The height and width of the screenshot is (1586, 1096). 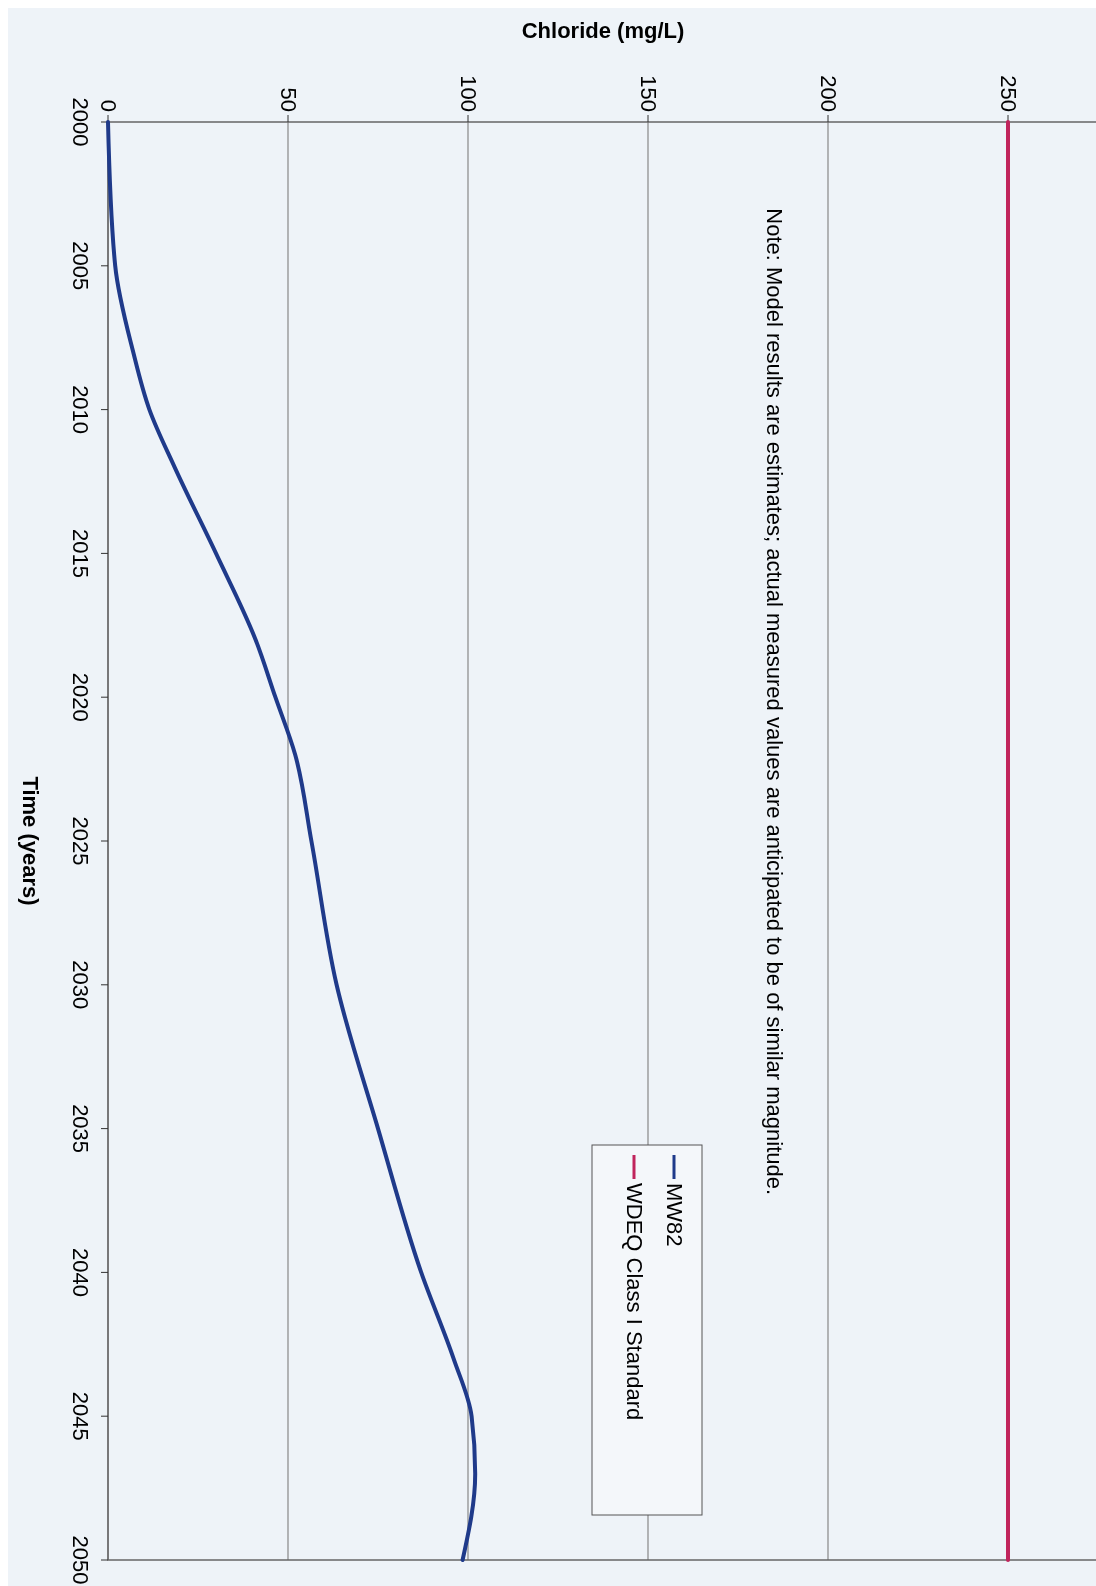 What do you see at coordinates (108, 105) in the screenshot?
I see `x-tick-label: 0` at bounding box center [108, 105].